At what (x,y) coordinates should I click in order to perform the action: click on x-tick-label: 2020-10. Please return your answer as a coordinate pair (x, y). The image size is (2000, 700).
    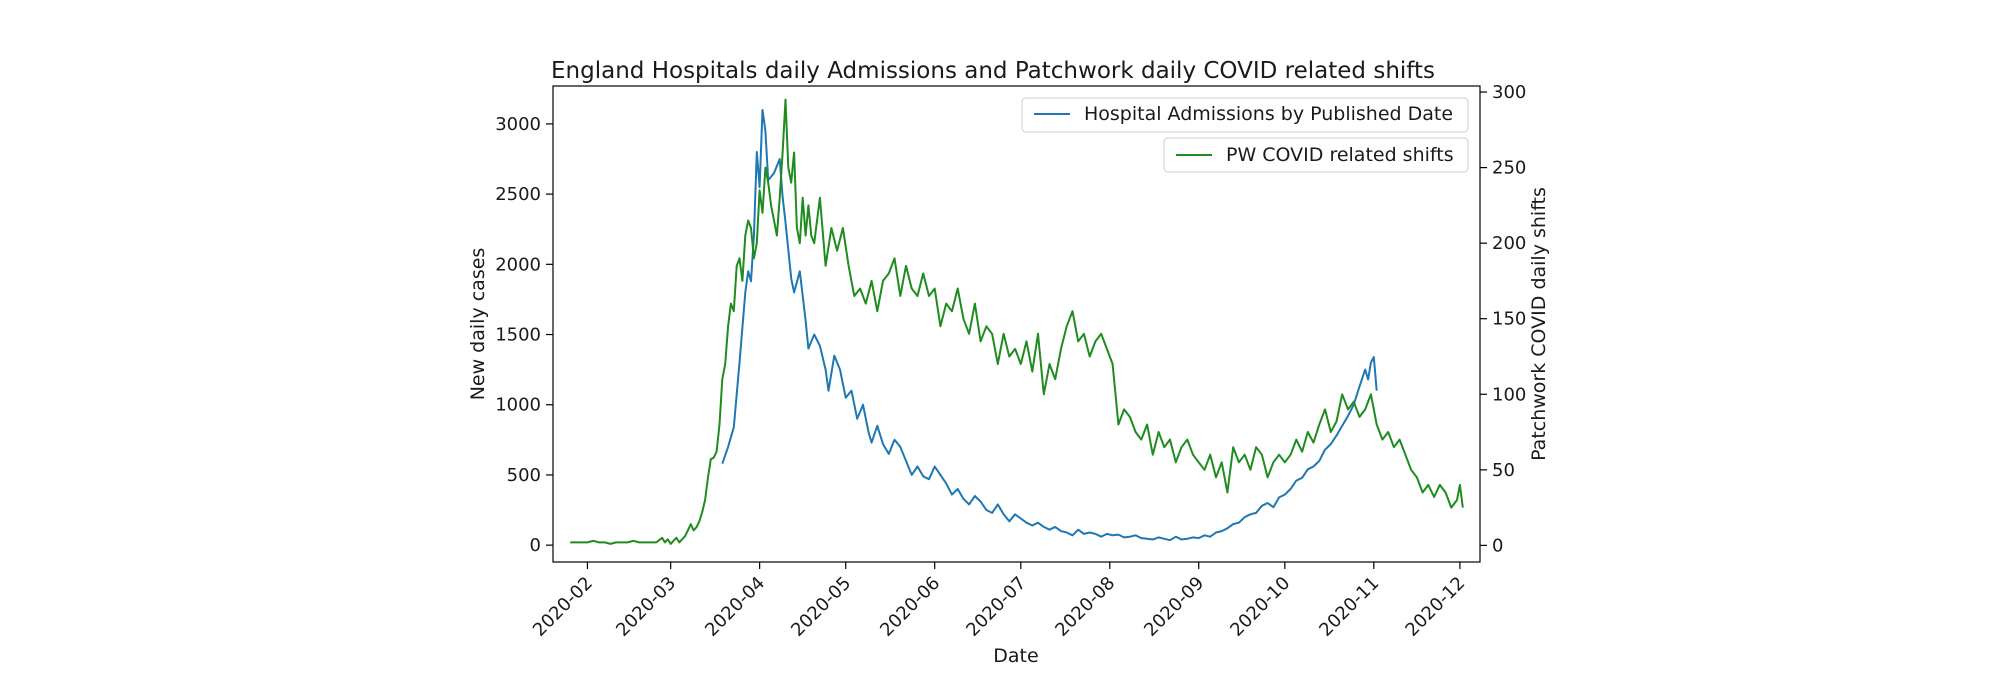
    Looking at the image, I should click on (1260, 607).